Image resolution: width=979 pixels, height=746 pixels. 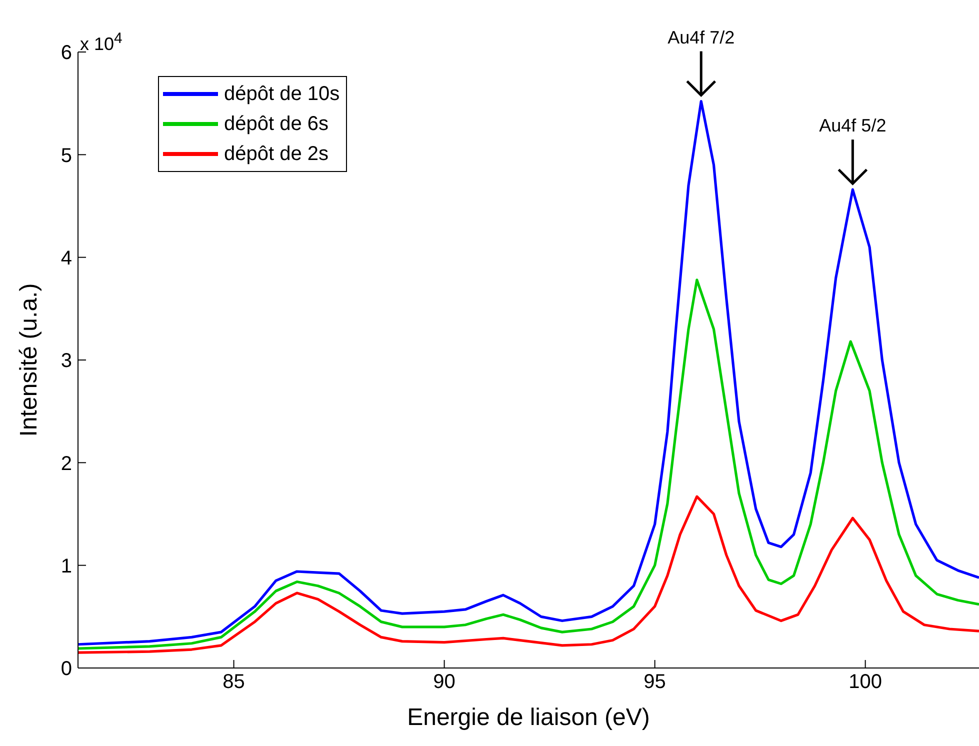 What do you see at coordinates (101, 42) in the screenshot?
I see `annotation: x 10$^{4}$` at bounding box center [101, 42].